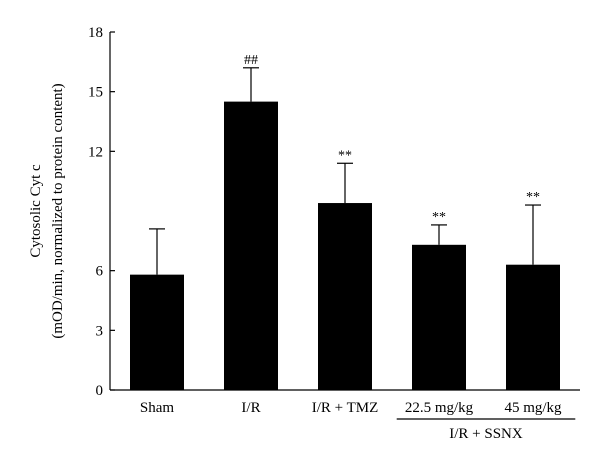 This screenshot has height=465, width=600. Describe the element at coordinates (250, 408) in the screenshot. I see `category-label: I/R` at that location.